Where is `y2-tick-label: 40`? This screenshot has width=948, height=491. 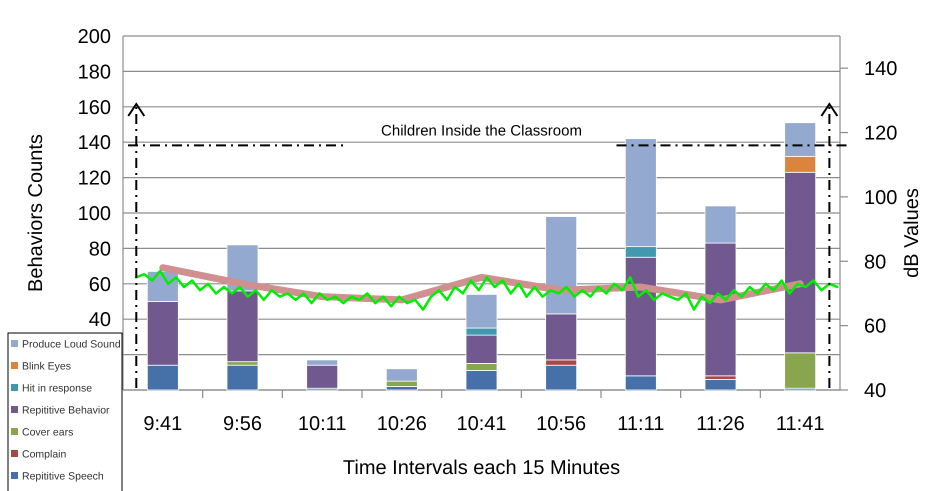 y2-tick-label: 40 is located at coordinates (875, 391).